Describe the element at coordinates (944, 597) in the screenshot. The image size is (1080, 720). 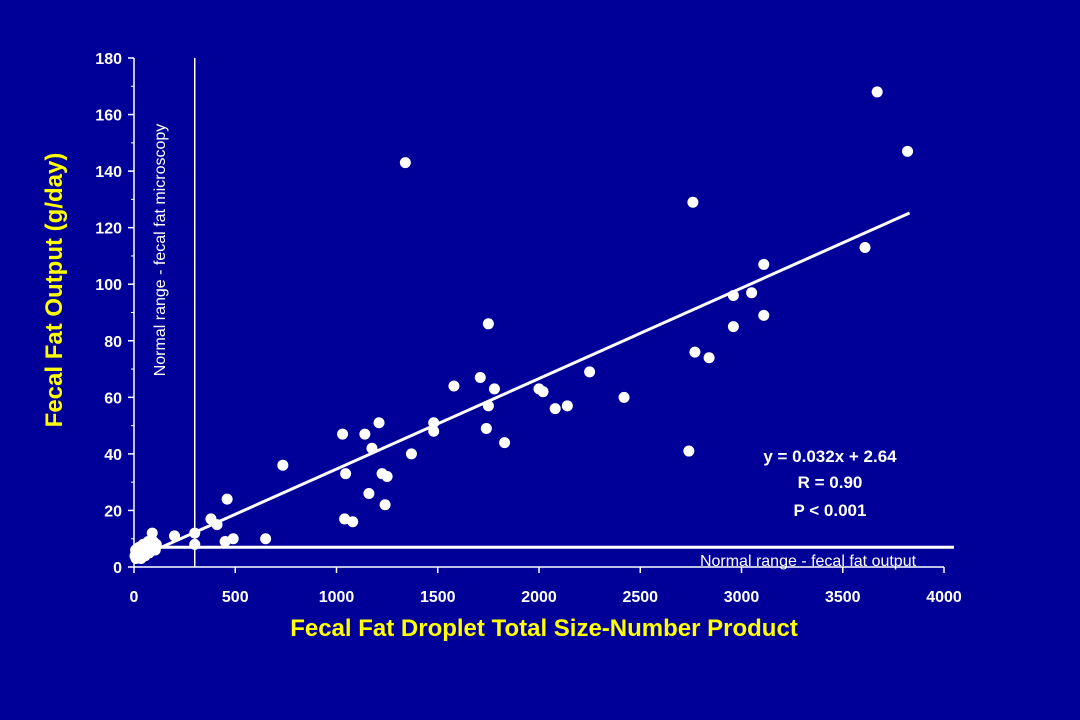
I see `x-tick-label: 4000` at that location.